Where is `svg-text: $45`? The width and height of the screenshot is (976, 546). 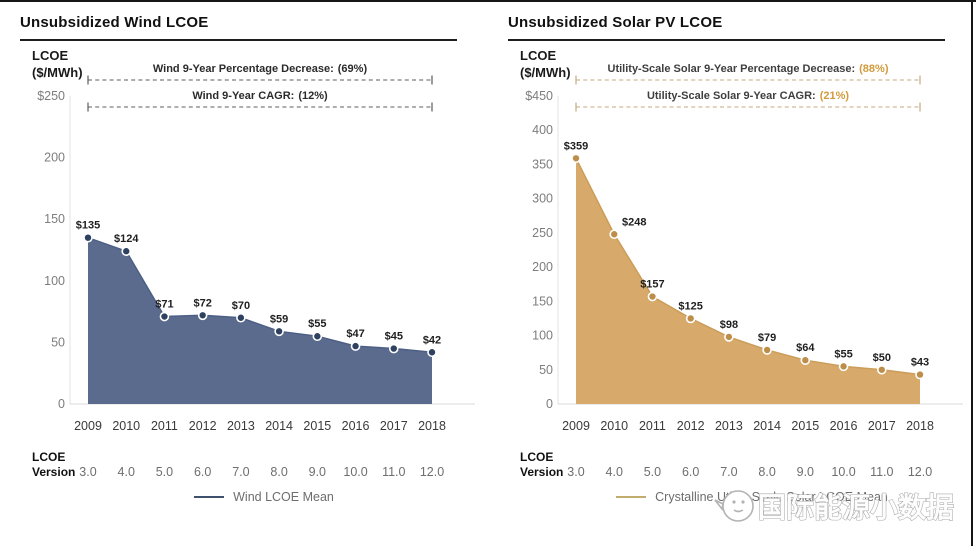 svg-text: $45 is located at coordinates (394, 337).